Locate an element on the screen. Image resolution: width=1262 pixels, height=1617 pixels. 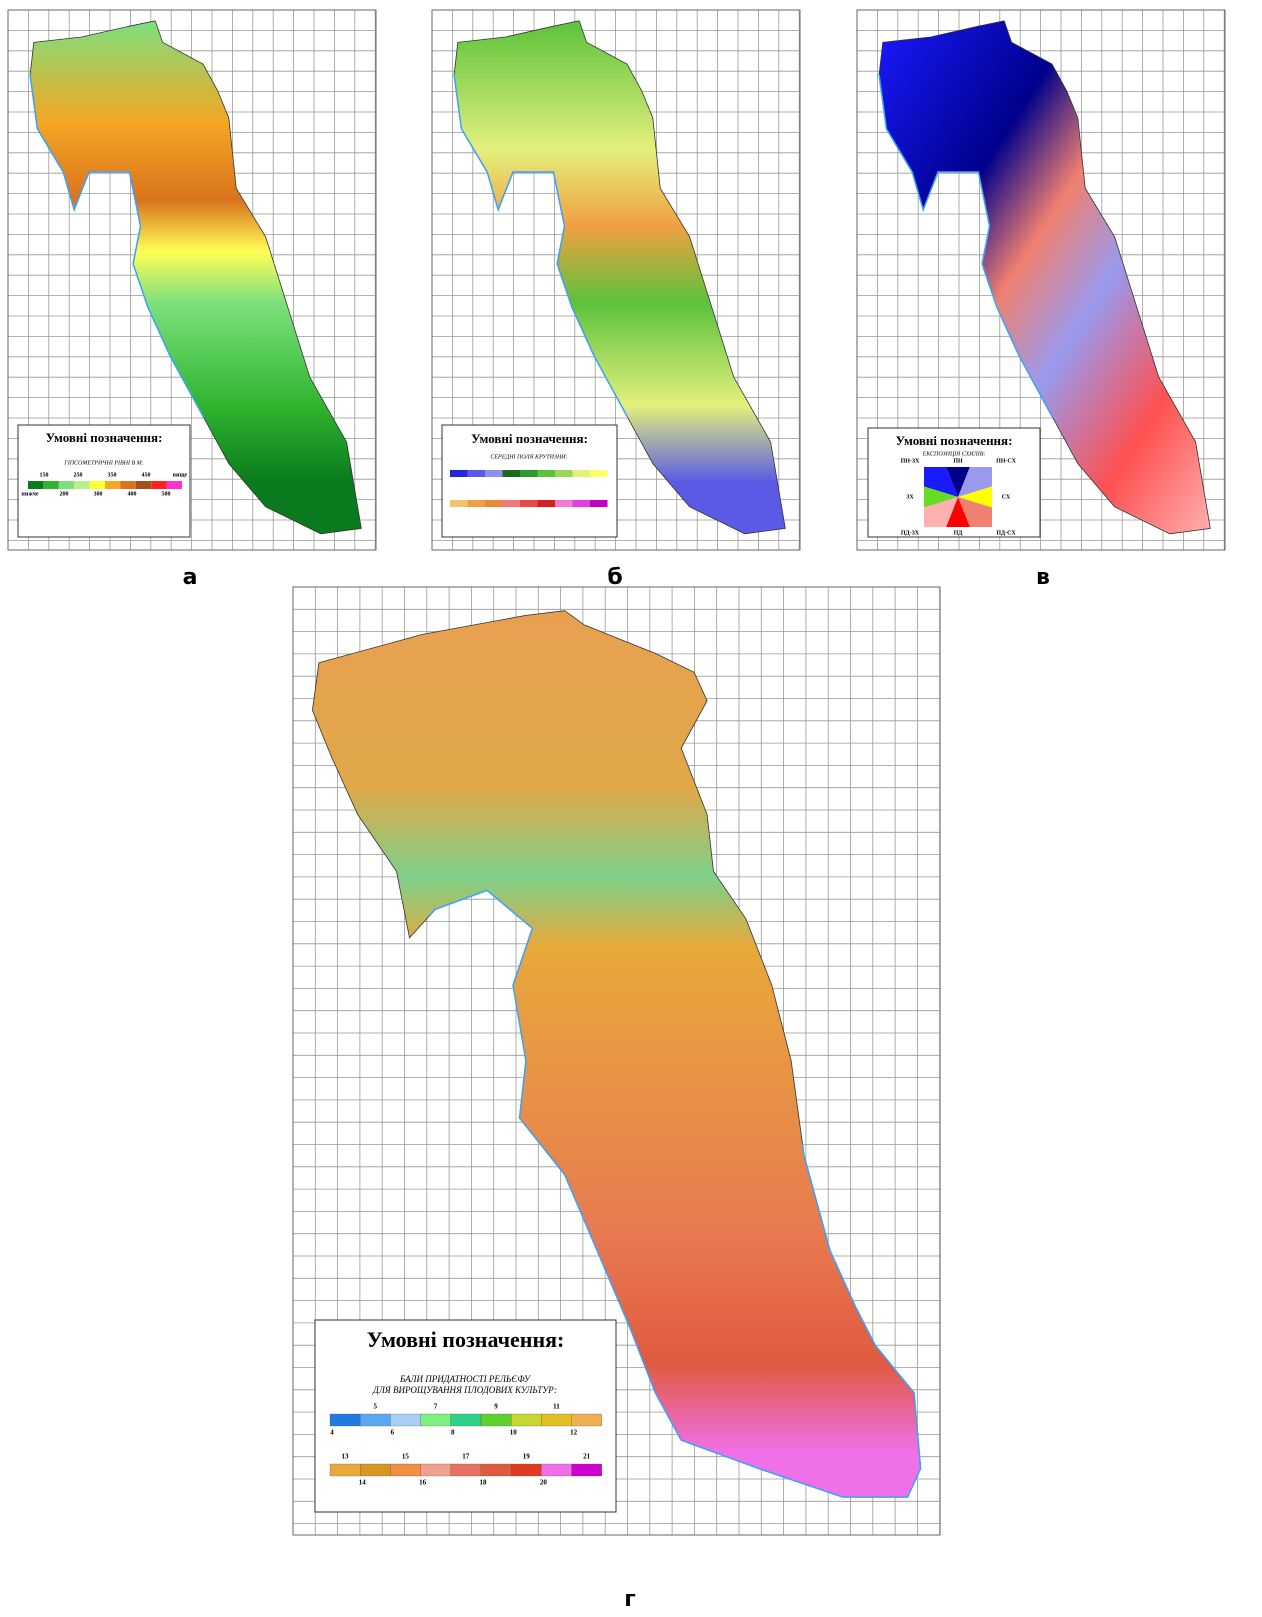
map-panel is located at coordinates (616, 280).